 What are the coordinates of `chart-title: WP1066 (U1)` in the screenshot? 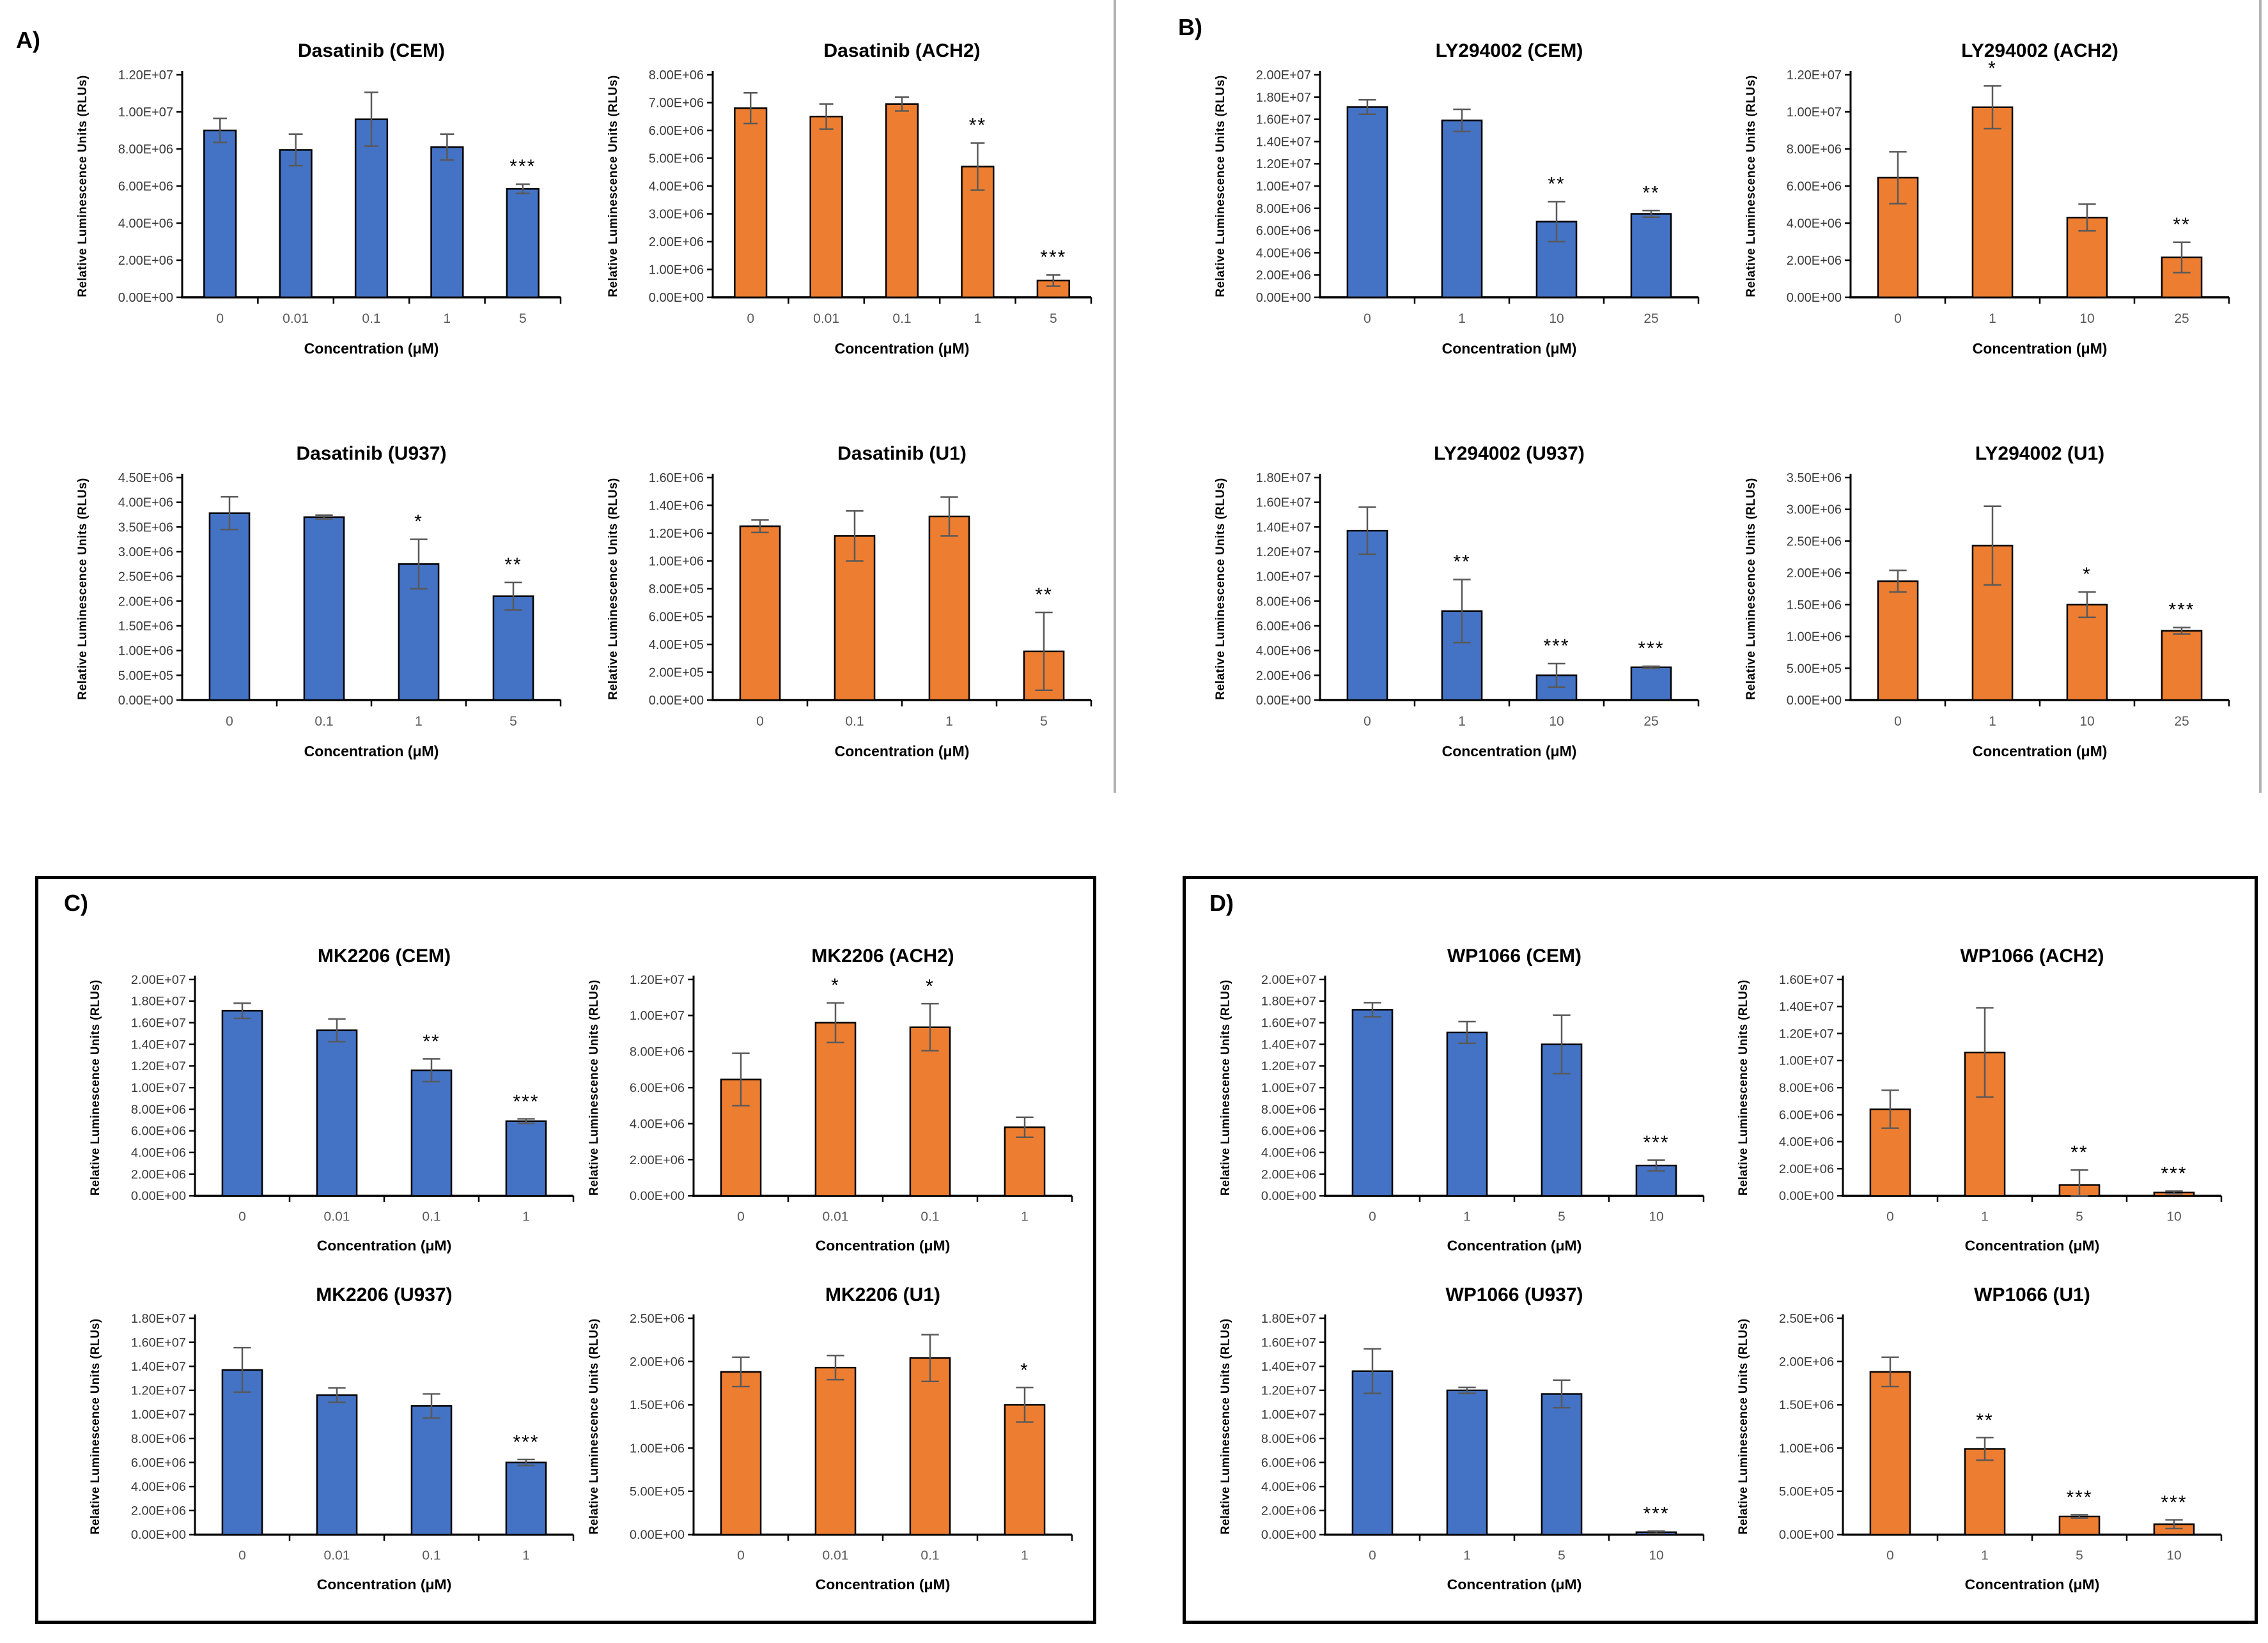 It's located at (2032, 1294).